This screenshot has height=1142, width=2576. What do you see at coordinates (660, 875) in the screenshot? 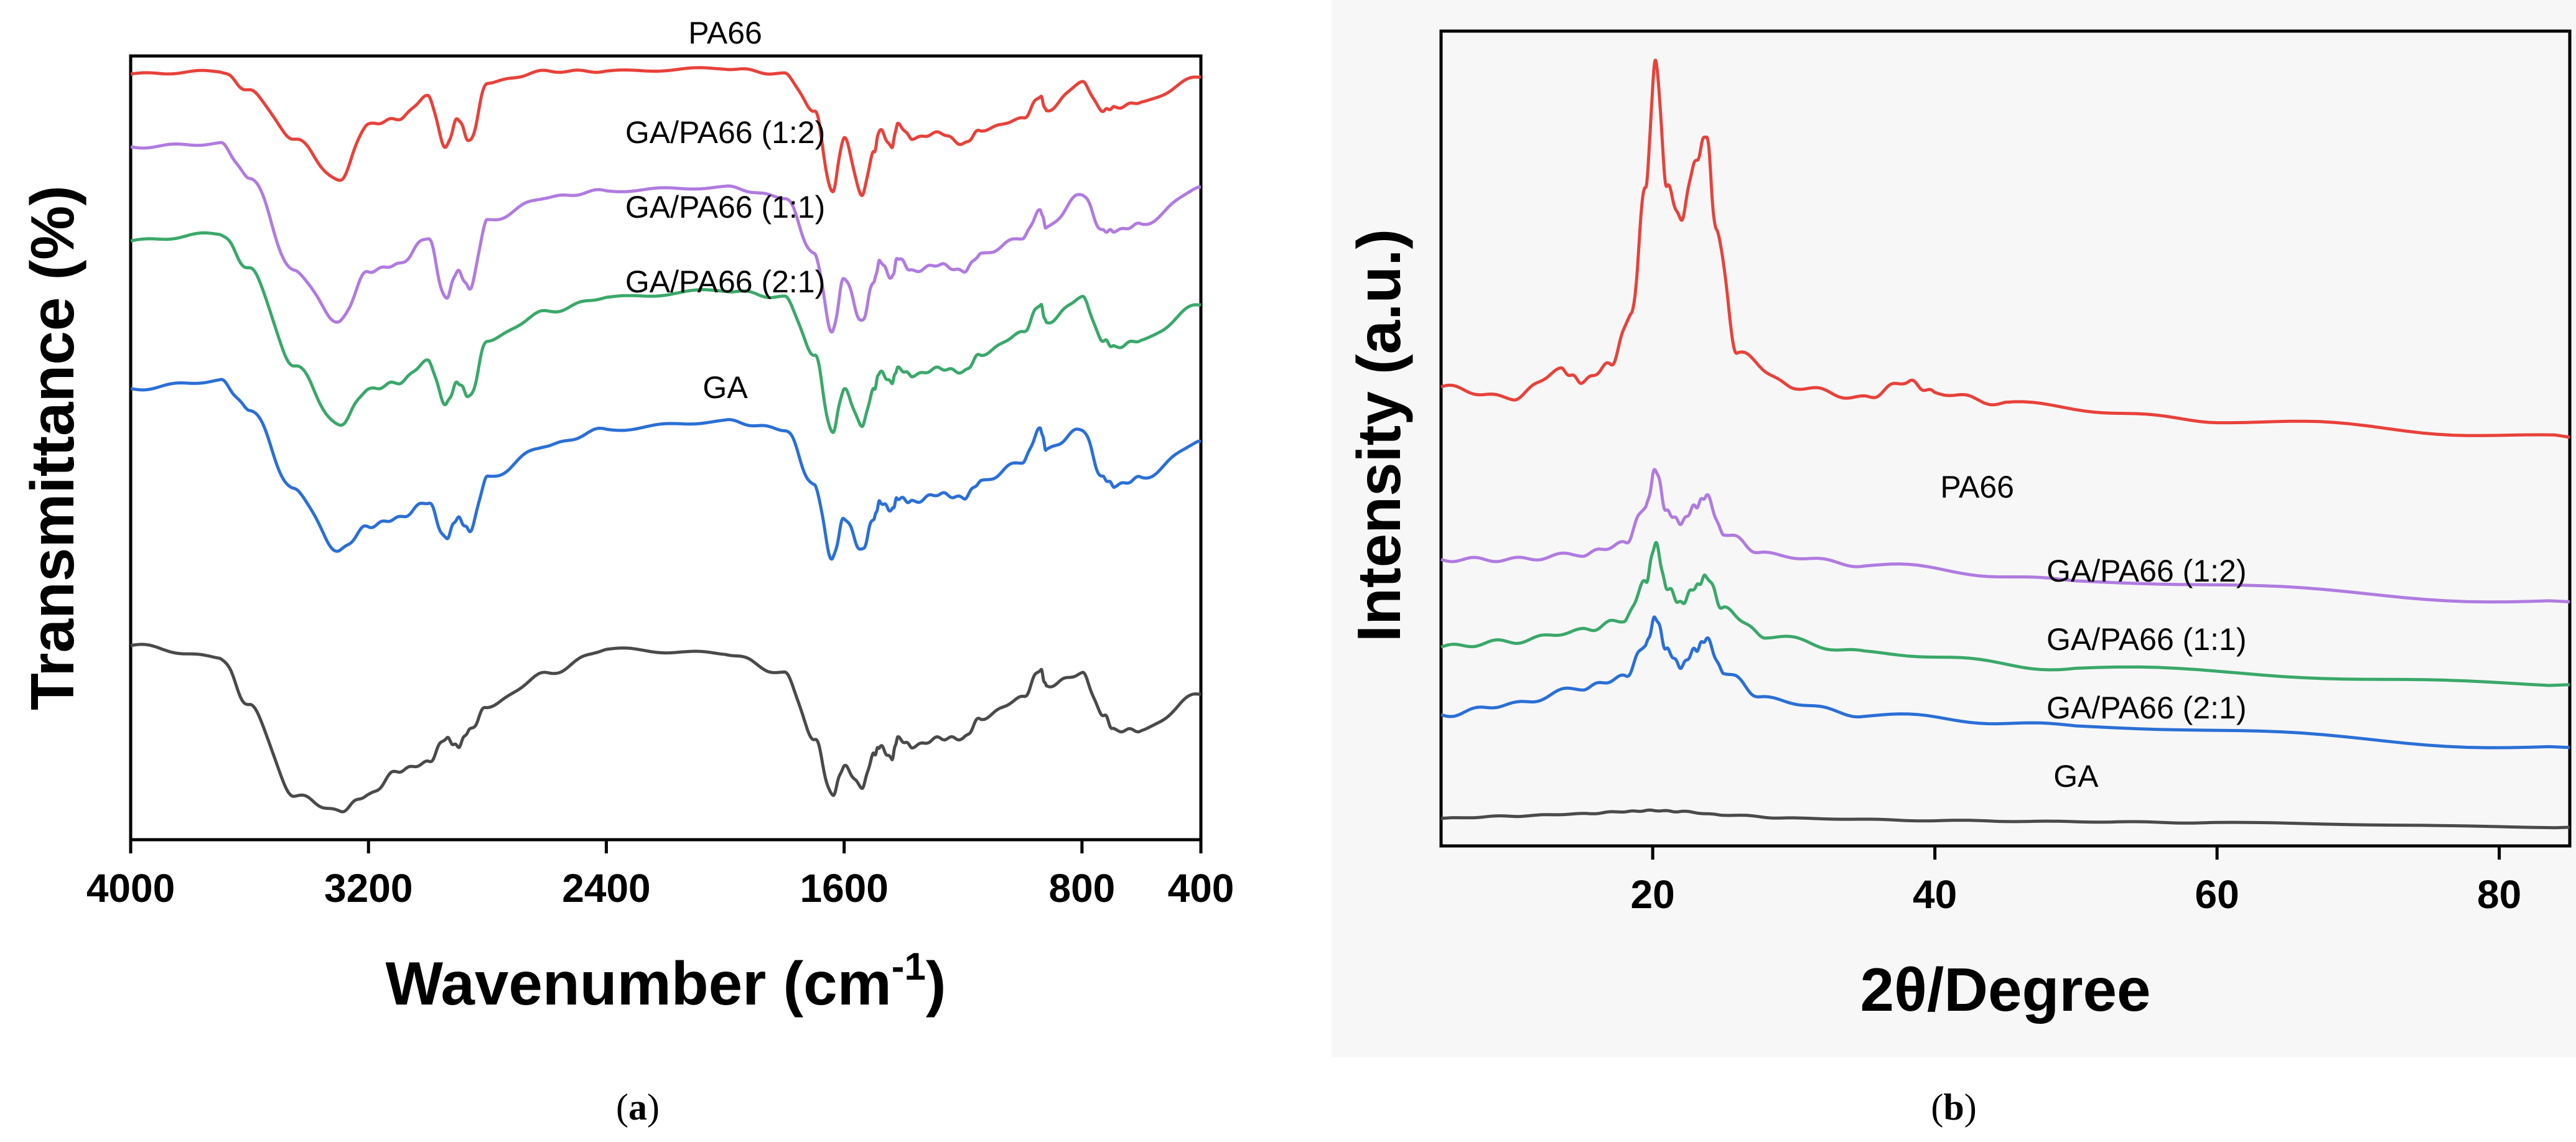
I see `panel-a-x-ticks: 4000 3200 2400 1600 800 400` at bounding box center [660, 875].